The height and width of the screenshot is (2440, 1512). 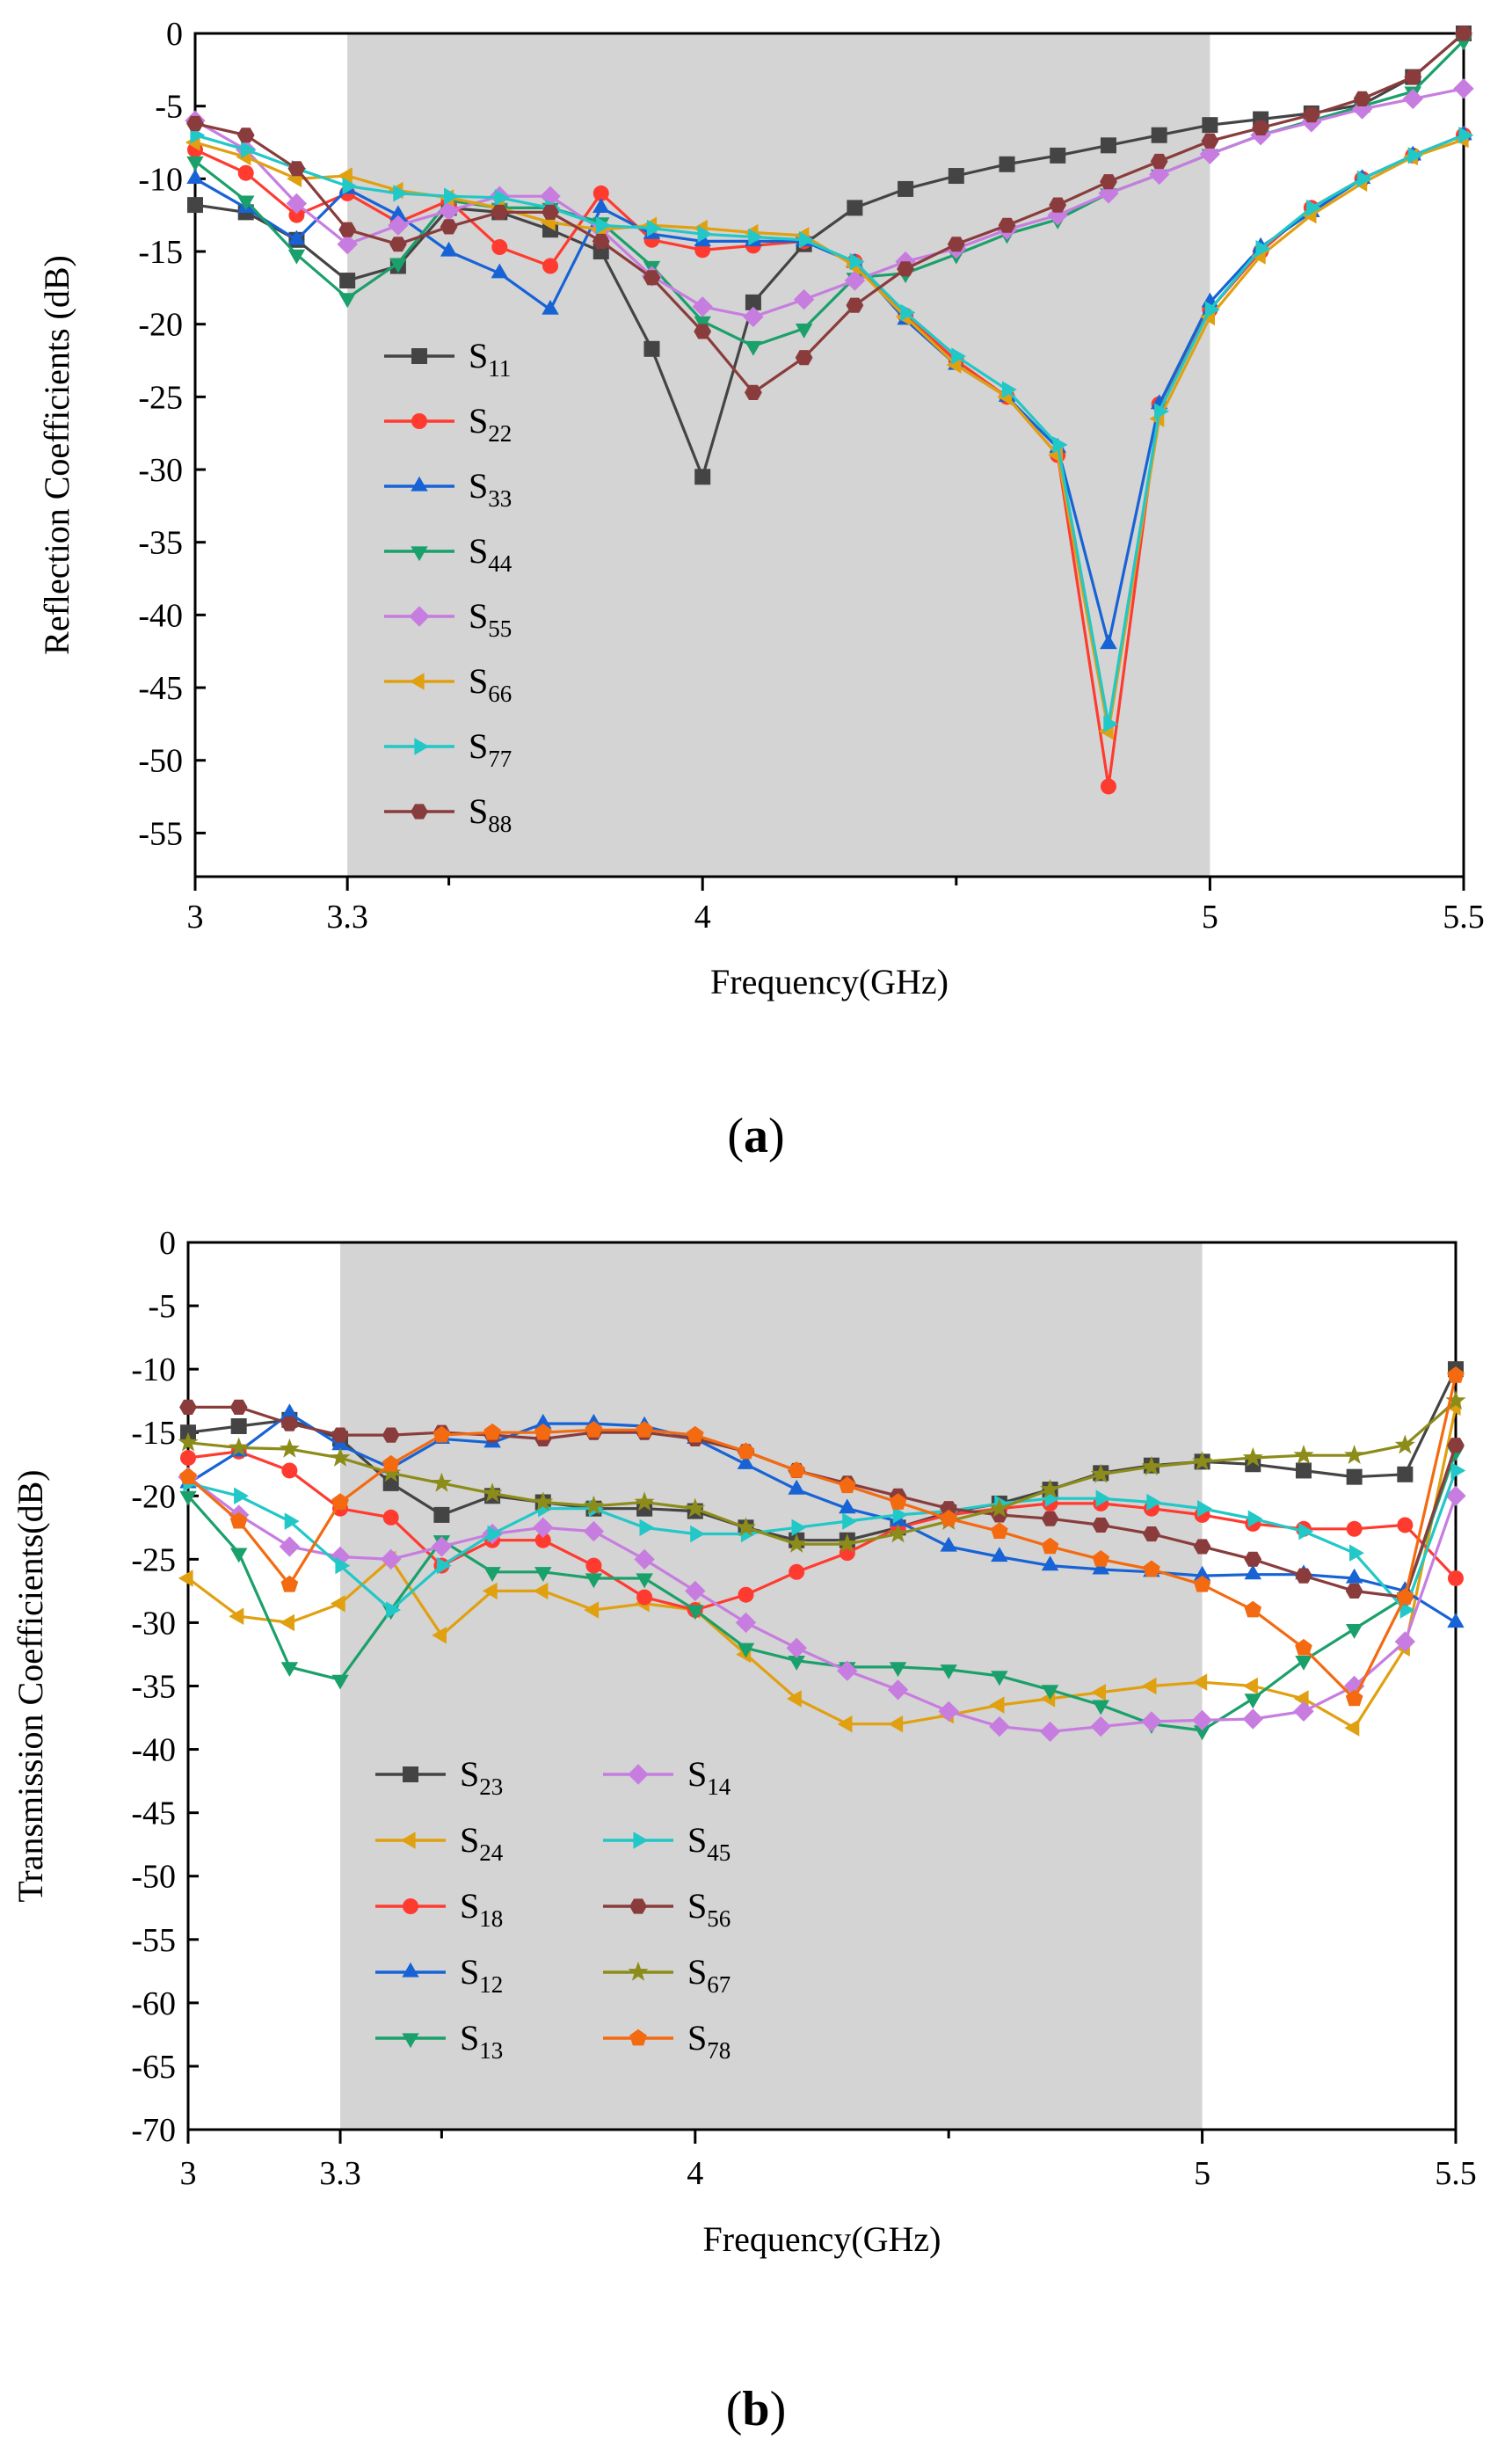 What do you see at coordinates (756, 1136) in the screenshot?
I see `caption-a: (a)` at bounding box center [756, 1136].